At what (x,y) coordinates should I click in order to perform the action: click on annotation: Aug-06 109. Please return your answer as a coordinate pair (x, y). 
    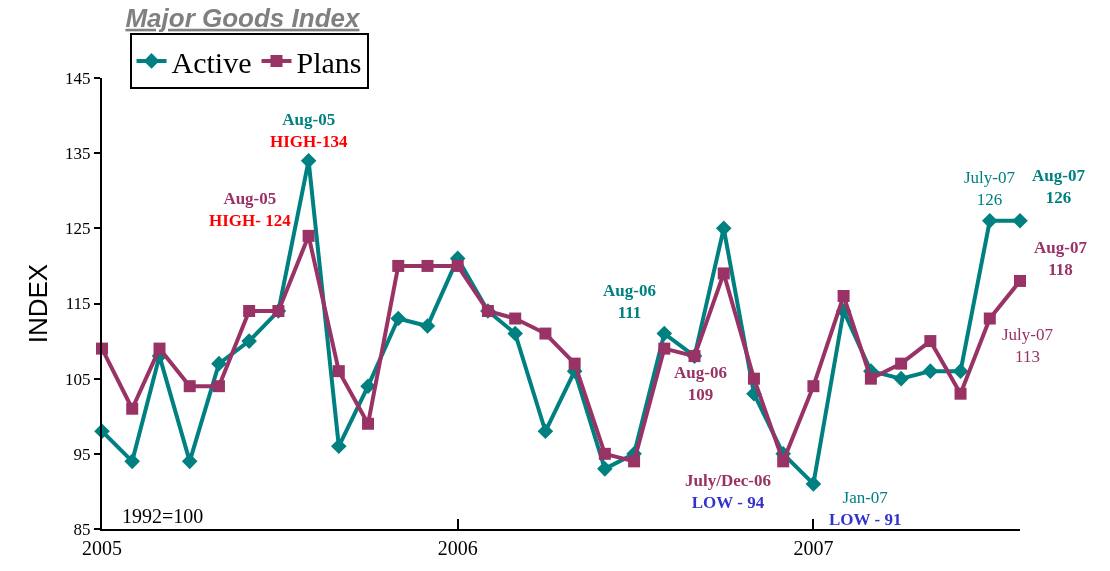
    Looking at the image, I should click on (700, 384).